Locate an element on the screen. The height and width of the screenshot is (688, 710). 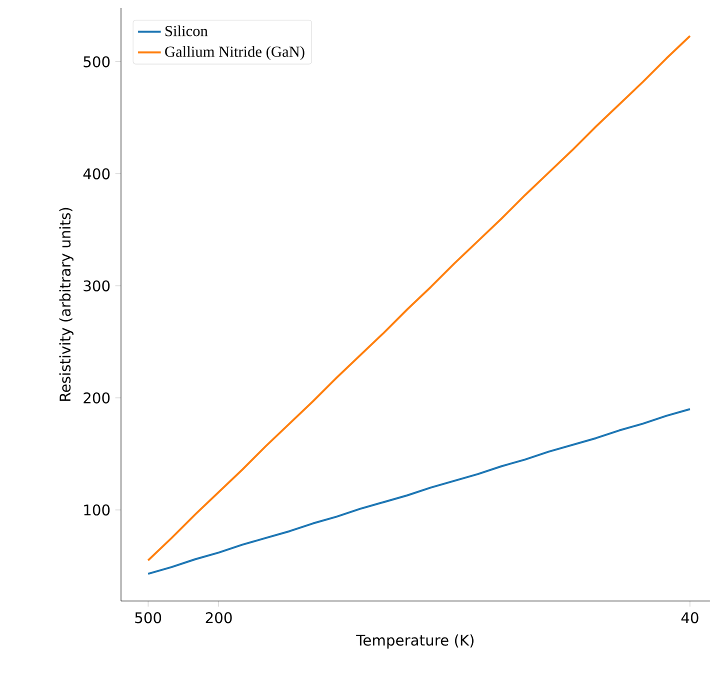
x-axis-title: Temperature (K) is located at coordinates (415, 641).